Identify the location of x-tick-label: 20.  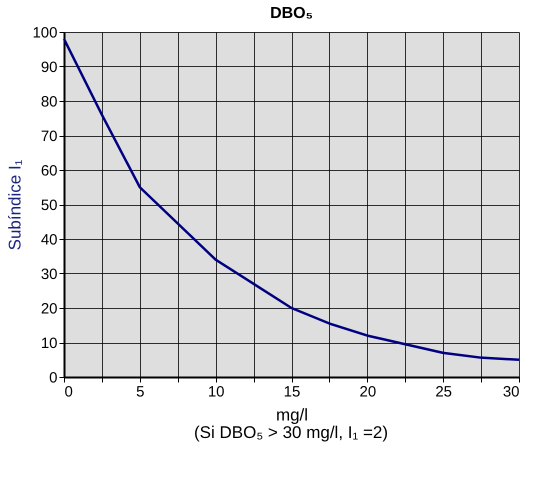
(367, 392).